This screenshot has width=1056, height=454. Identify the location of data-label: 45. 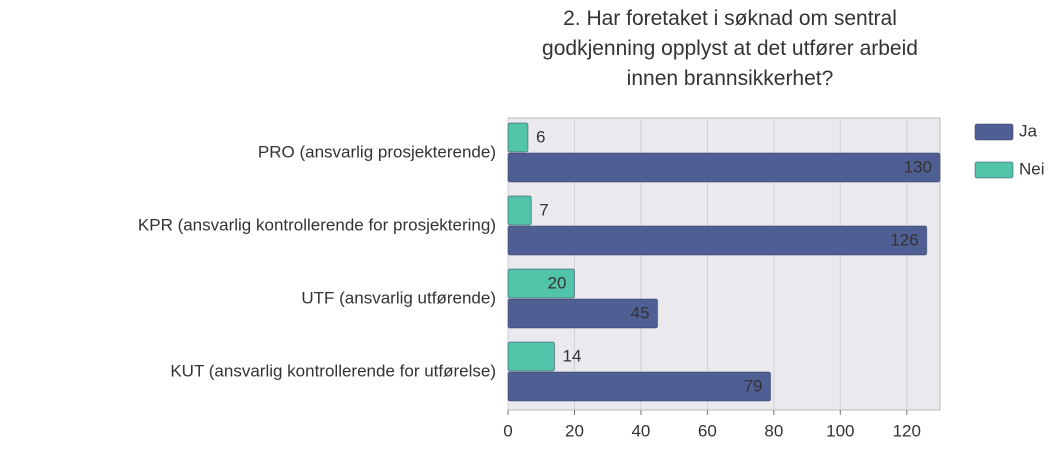
(640, 312).